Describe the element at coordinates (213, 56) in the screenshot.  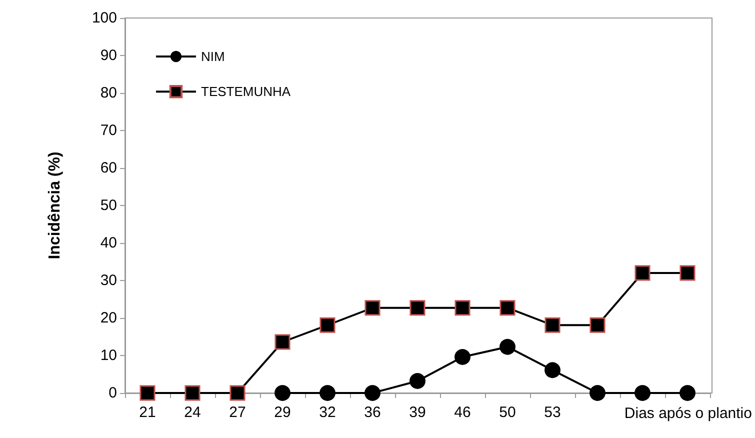
I see `legend-label: NIM` at that location.